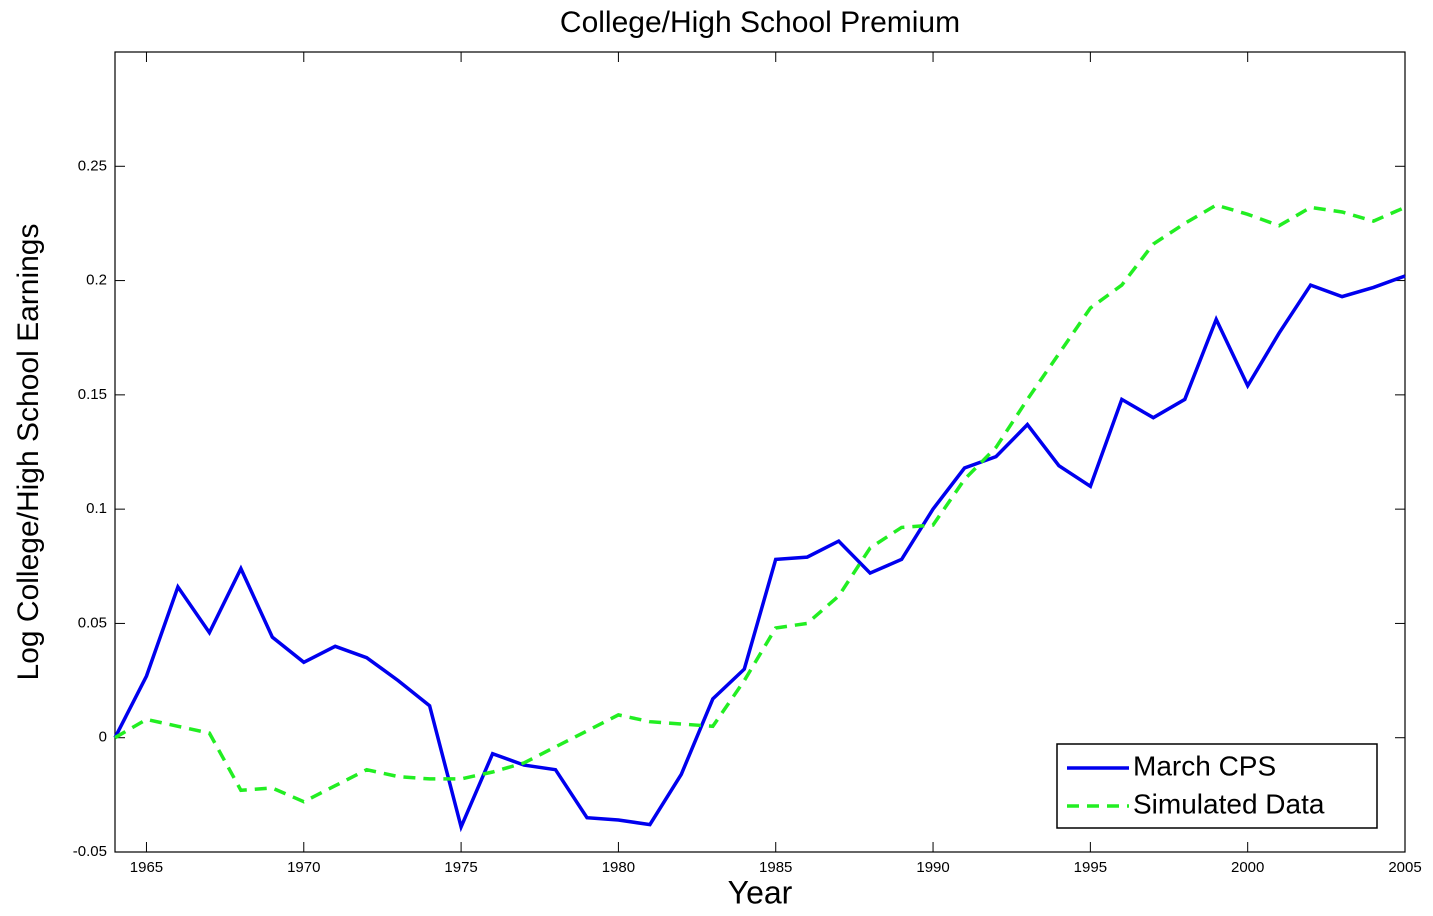 The image size is (1433, 916). Describe the element at coordinates (618, 867) in the screenshot. I see `x-tick-label: 1980` at that location.